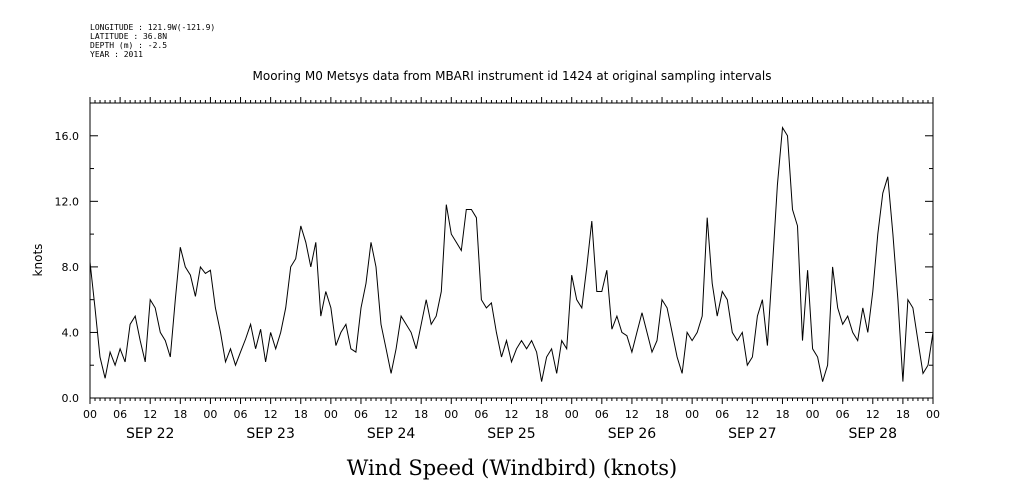  I want to click on y-tick-labels: 0.0 4.0 8.0 12.0 16.0, so click(67, 267).